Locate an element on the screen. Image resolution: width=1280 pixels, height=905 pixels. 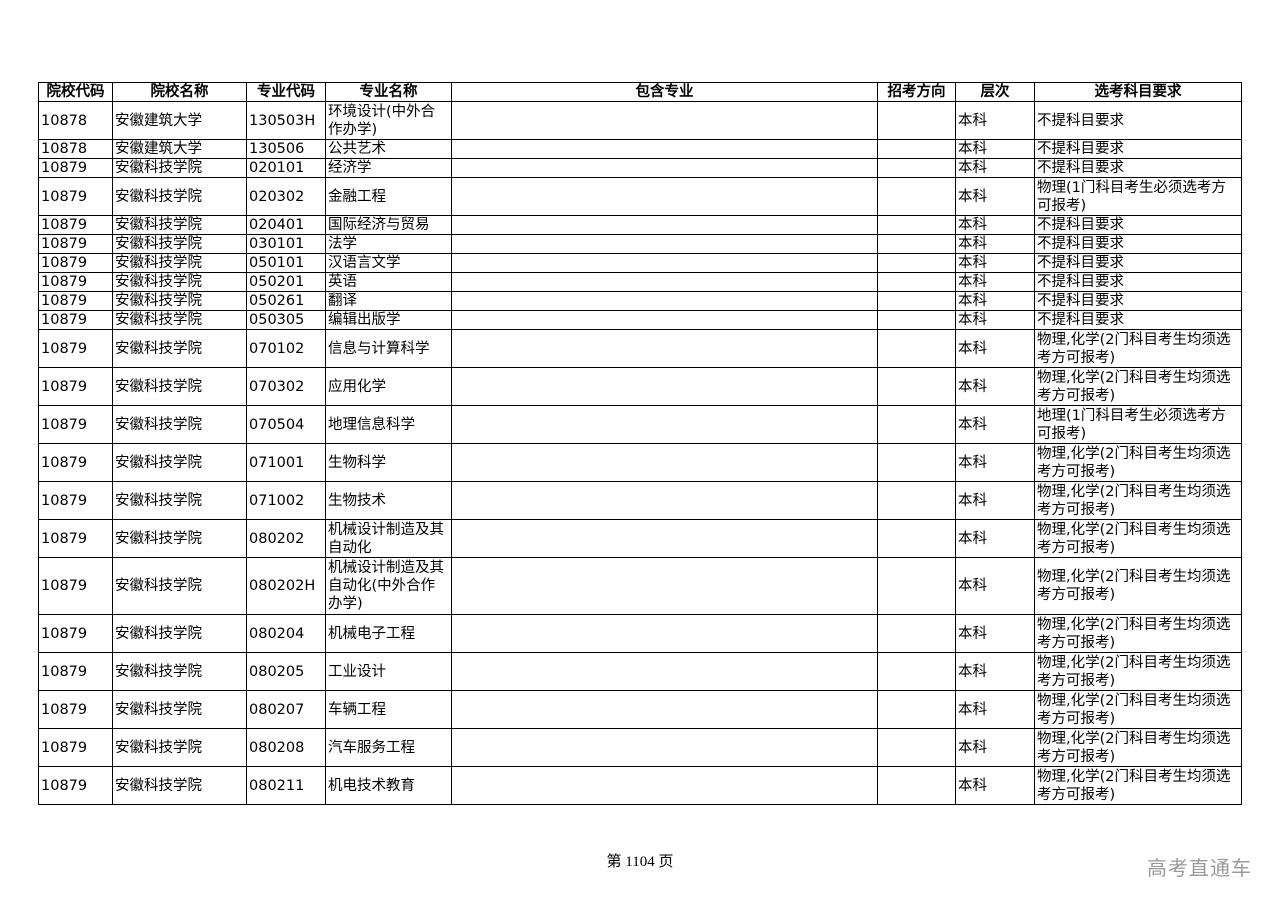
cell-major-name: 经济学 is located at coordinates (388, 168).